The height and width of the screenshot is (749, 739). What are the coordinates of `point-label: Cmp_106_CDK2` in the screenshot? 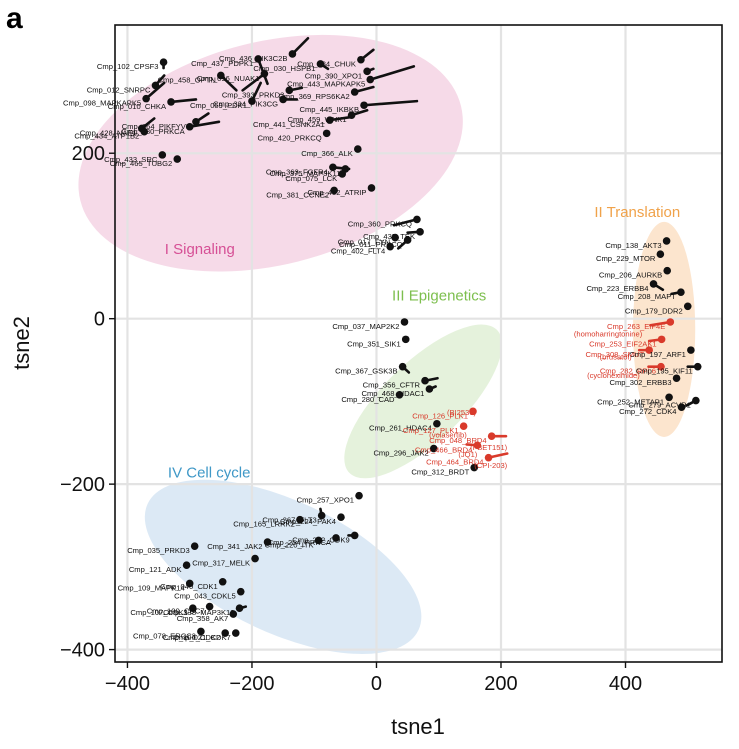 It's located at (191, 637).